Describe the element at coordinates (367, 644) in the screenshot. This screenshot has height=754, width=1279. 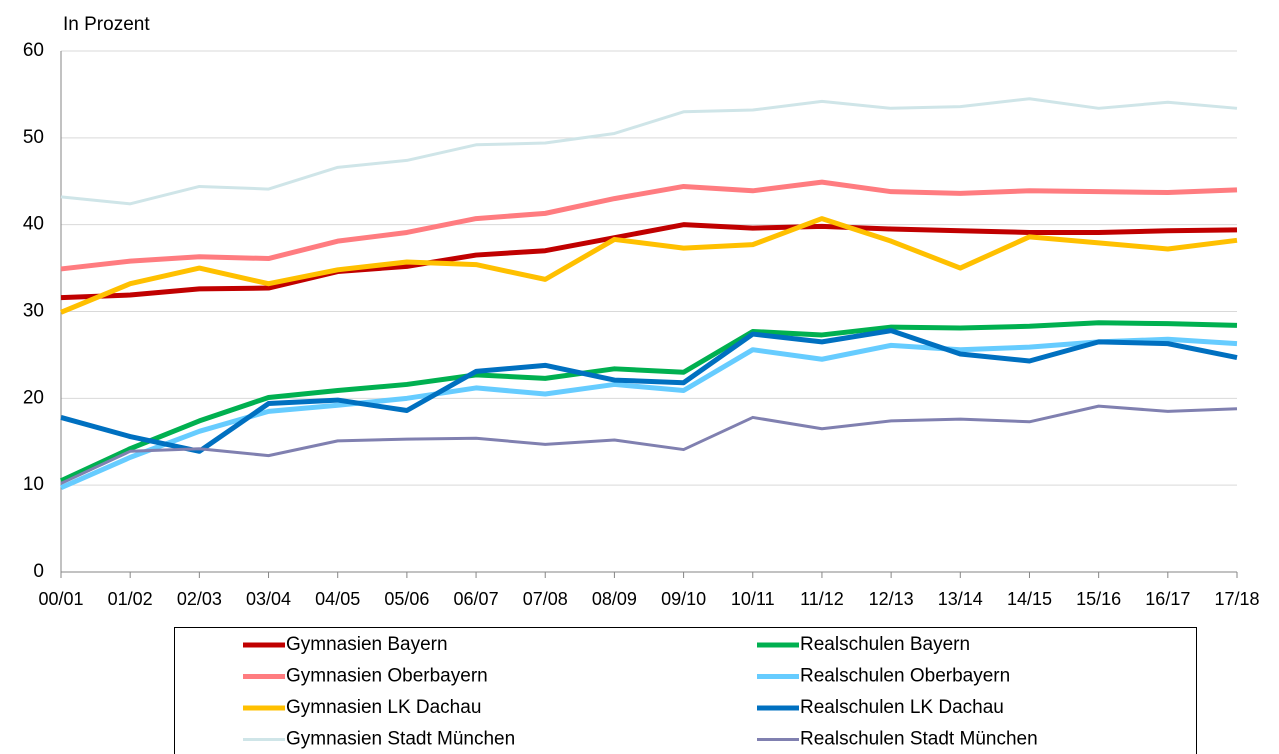
I see `legend-label: Gymnasien Bayern` at that location.